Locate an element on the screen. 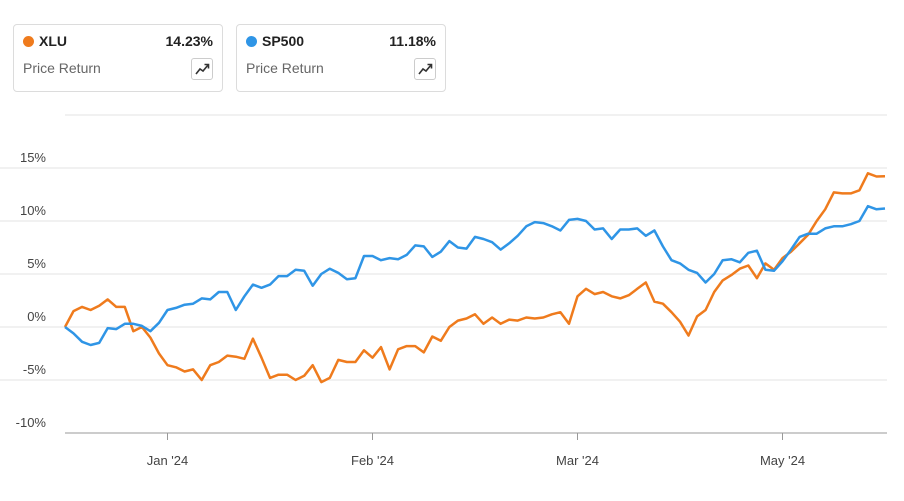  y-tick-label: 0% is located at coordinates (36, 316).